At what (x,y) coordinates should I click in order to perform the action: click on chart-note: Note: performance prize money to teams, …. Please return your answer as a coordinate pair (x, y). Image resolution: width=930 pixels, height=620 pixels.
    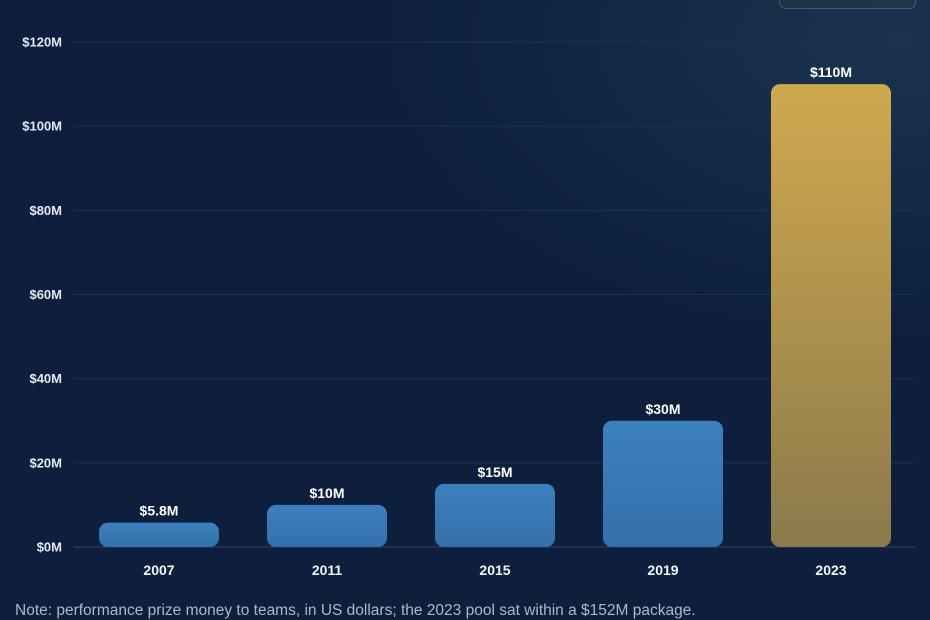
    Looking at the image, I should click on (355, 610).